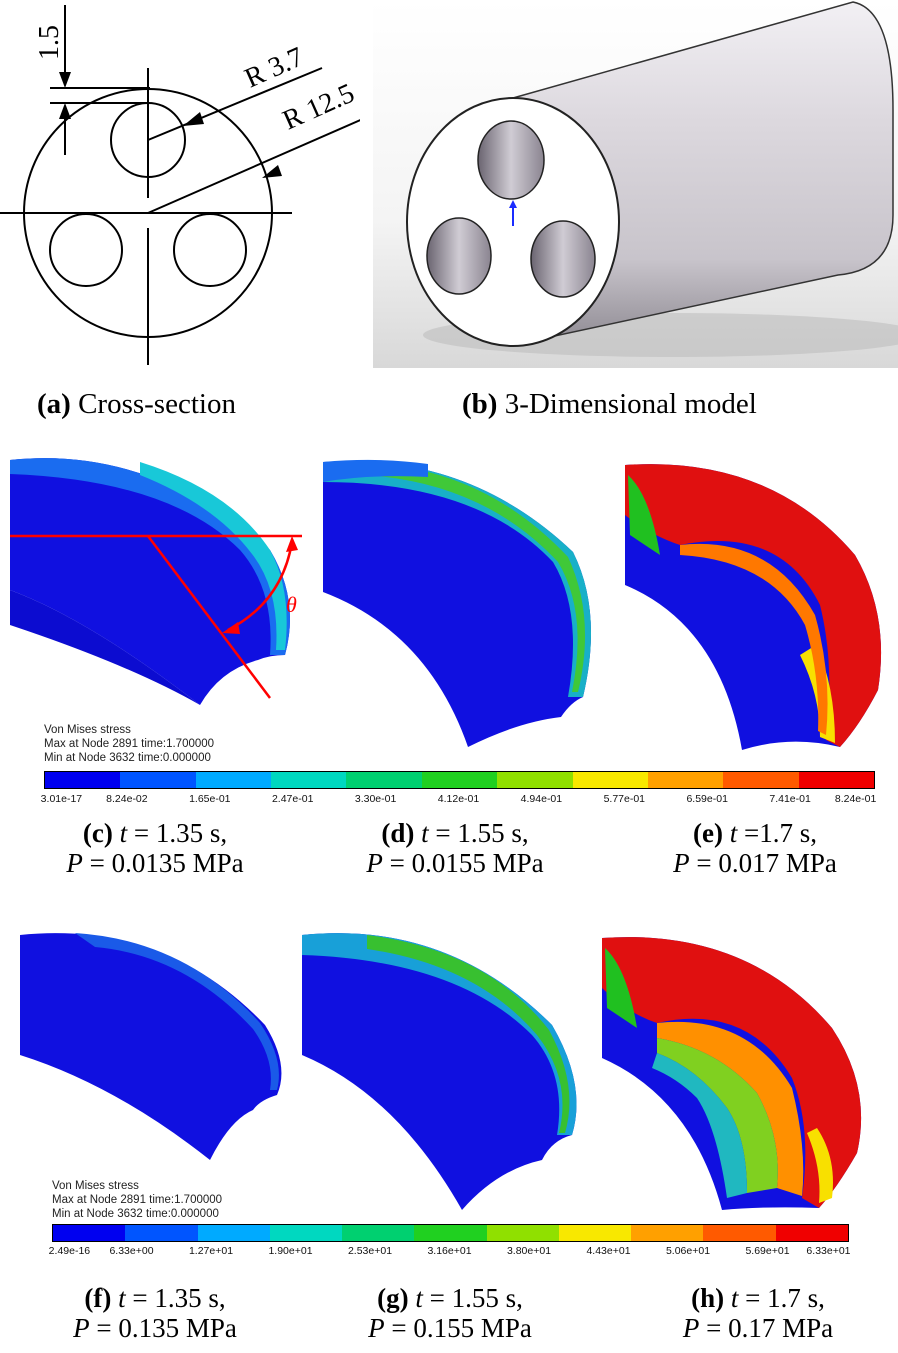 Image resolution: width=898 pixels, height=1353 pixels. I want to click on colorbar-tick-label: 1.90e+01, so click(290, 1251).